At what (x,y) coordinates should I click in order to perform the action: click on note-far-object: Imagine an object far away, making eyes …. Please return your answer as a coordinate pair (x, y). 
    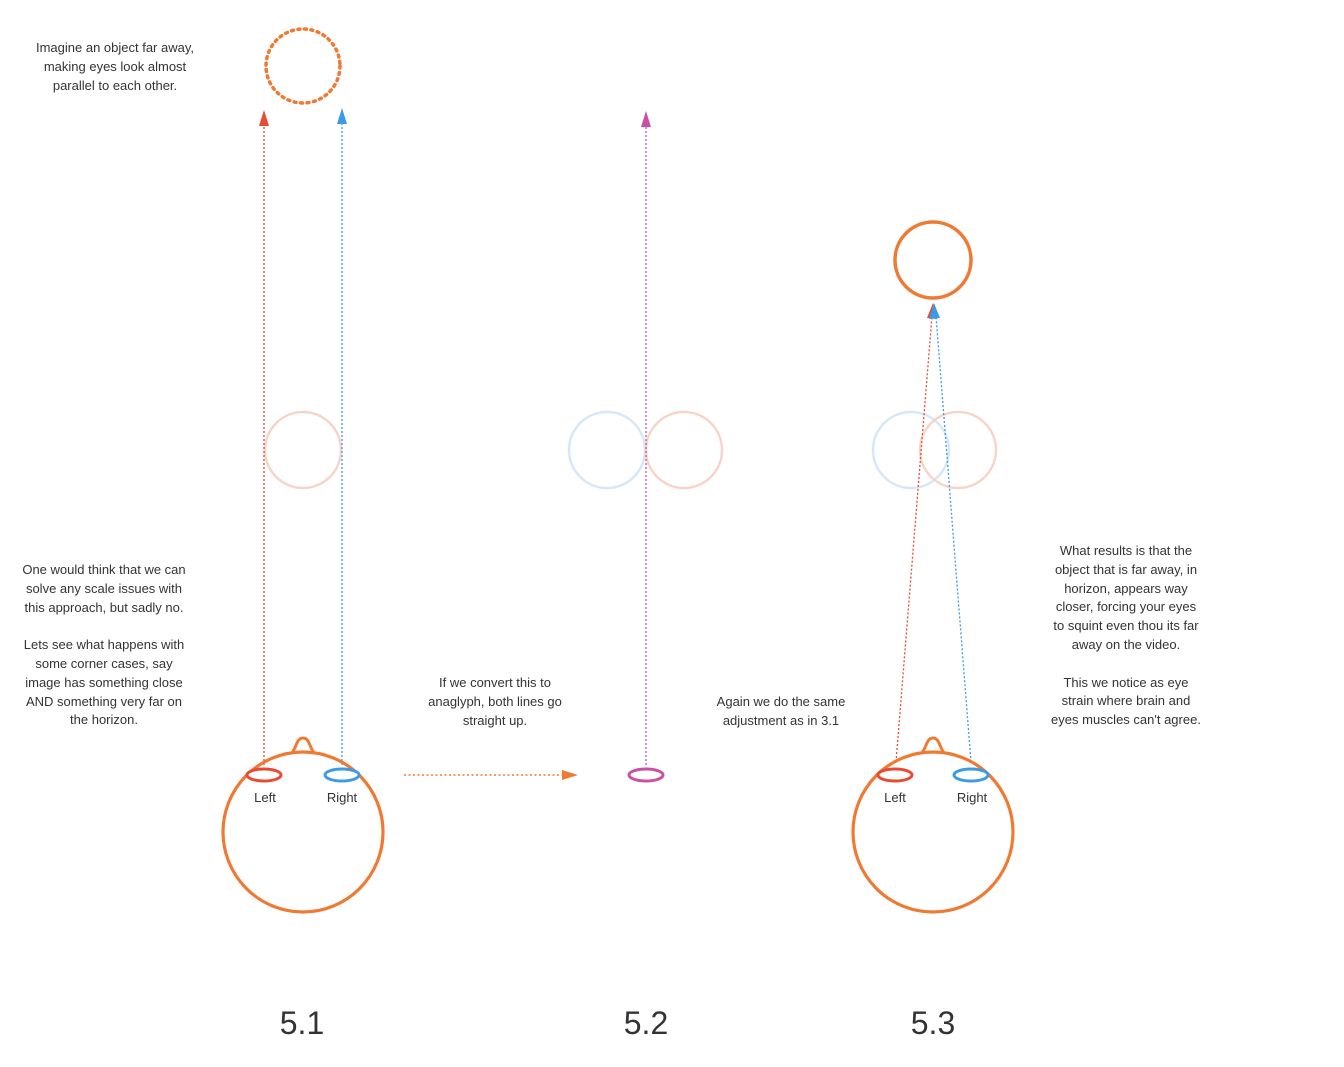
    Looking at the image, I should click on (114, 66).